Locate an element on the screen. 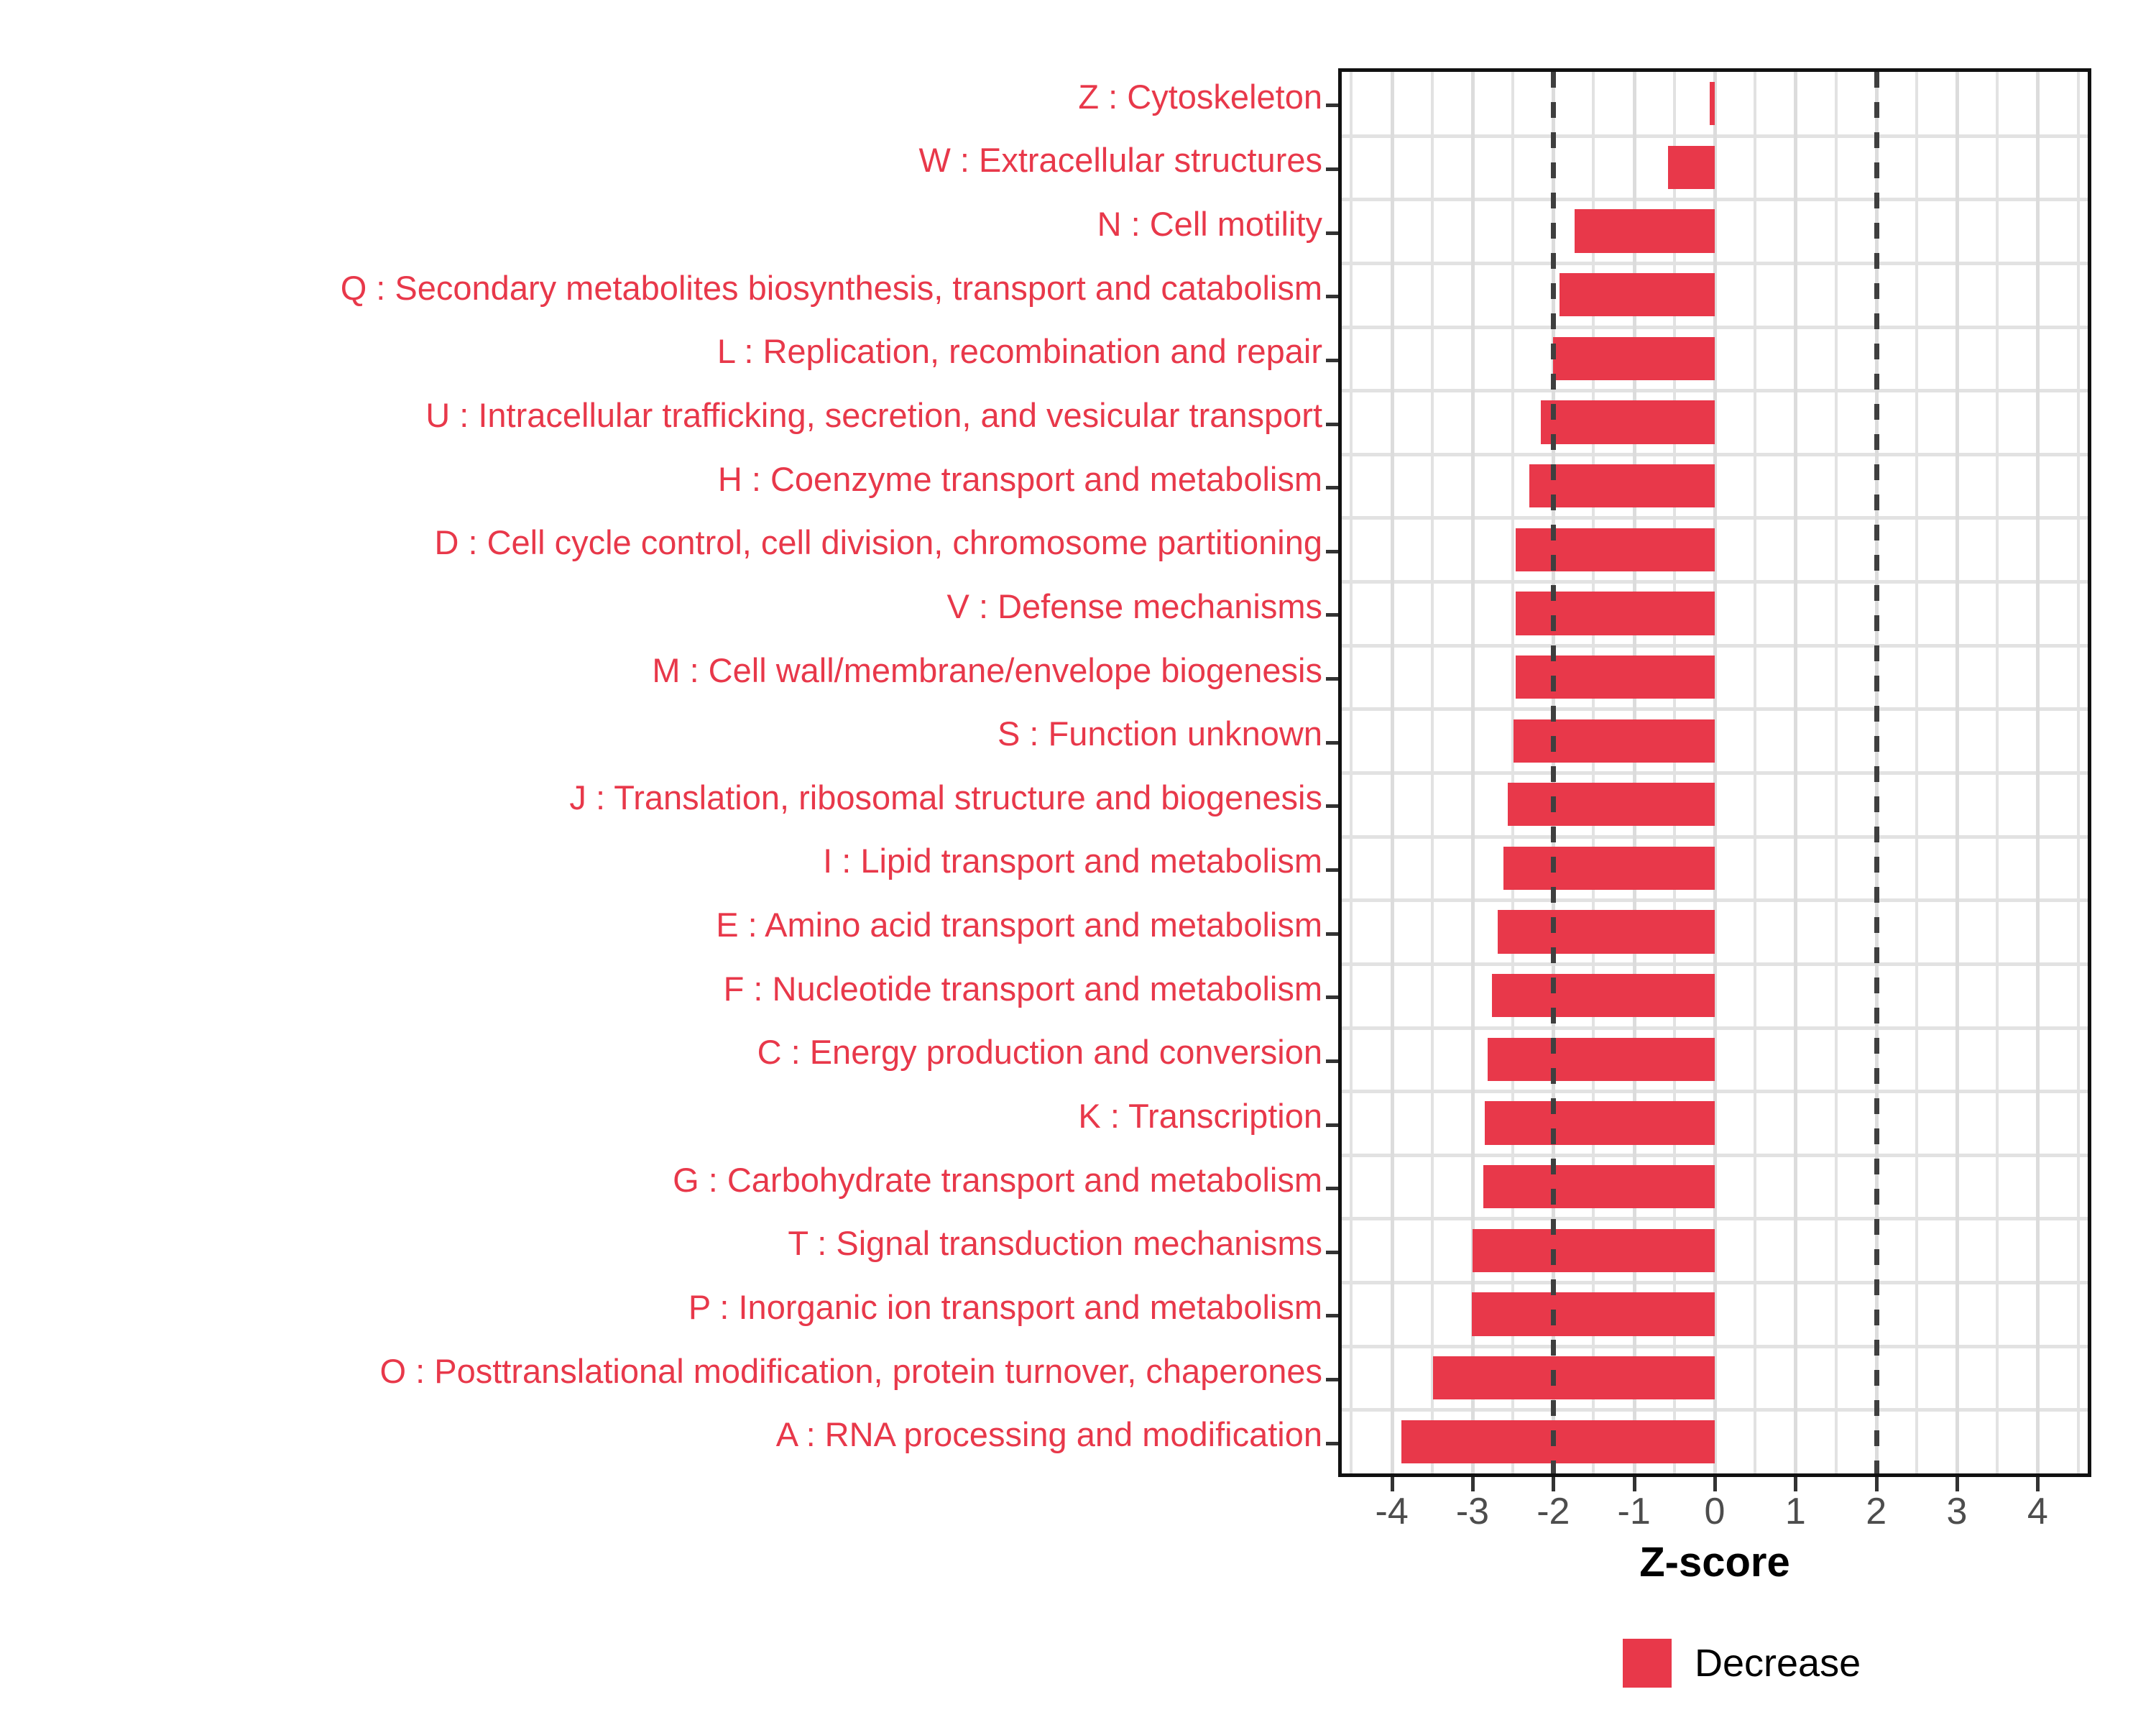  x-axis-tick-label: 4 is located at coordinates (2038, 1511).